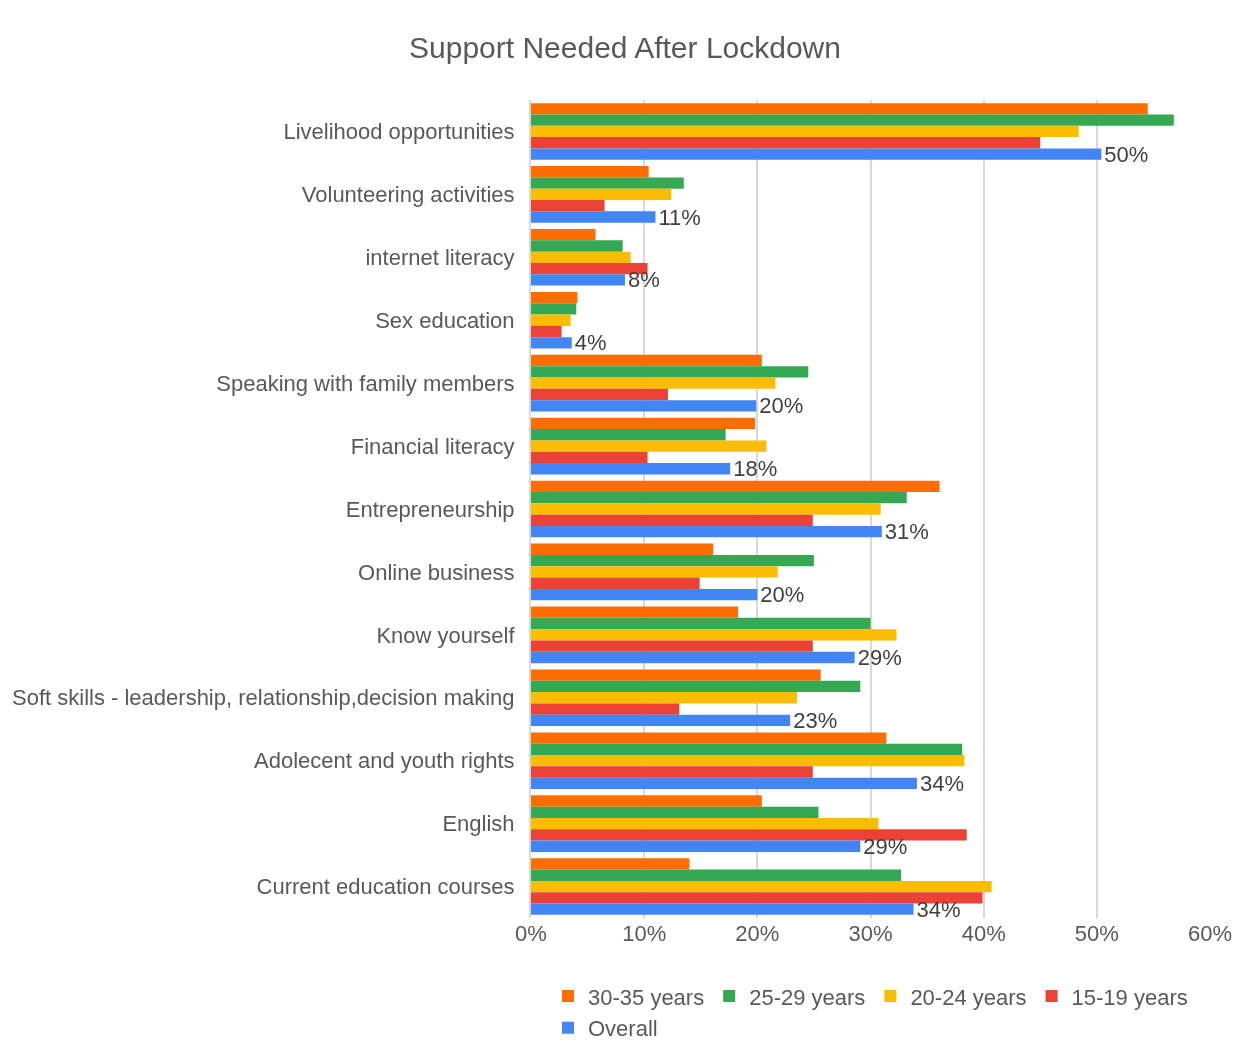 This screenshot has width=1250, height=1061. I want to click on y-tick-label: Livelihood opportunities, so click(399, 132).